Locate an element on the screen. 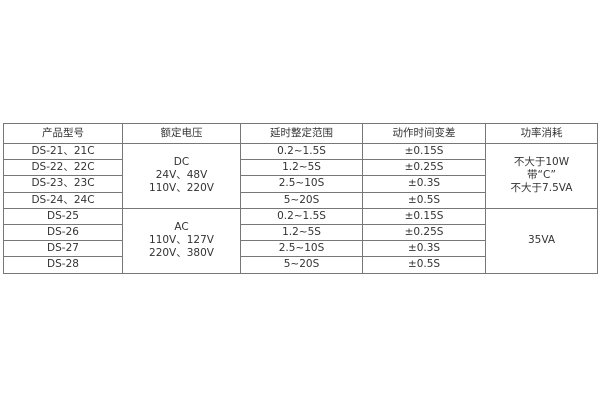 This screenshot has width=600, height=400. model-cell: DS-24、24C is located at coordinates (63, 200).